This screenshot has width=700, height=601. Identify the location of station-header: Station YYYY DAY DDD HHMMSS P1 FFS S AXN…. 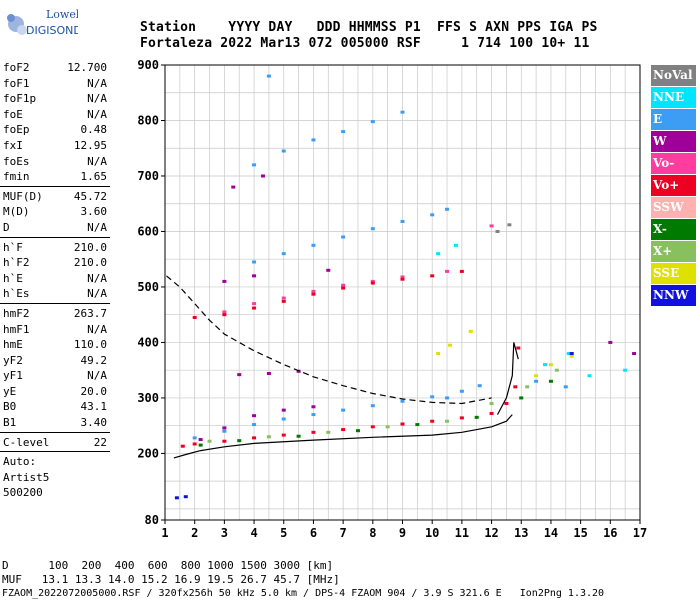
(369, 36).